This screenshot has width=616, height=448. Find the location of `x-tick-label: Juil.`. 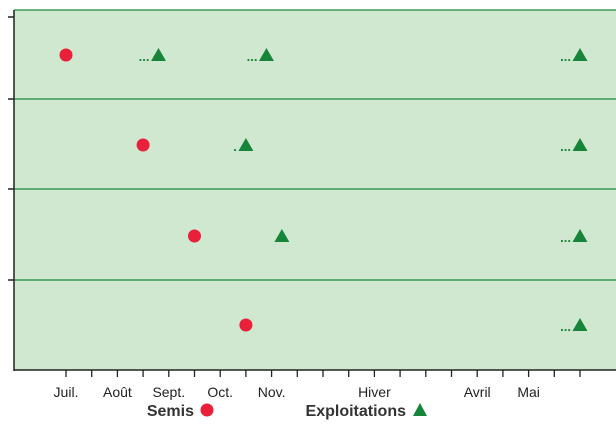

x-tick-label: Juil. is located at coordinates (66, 392).